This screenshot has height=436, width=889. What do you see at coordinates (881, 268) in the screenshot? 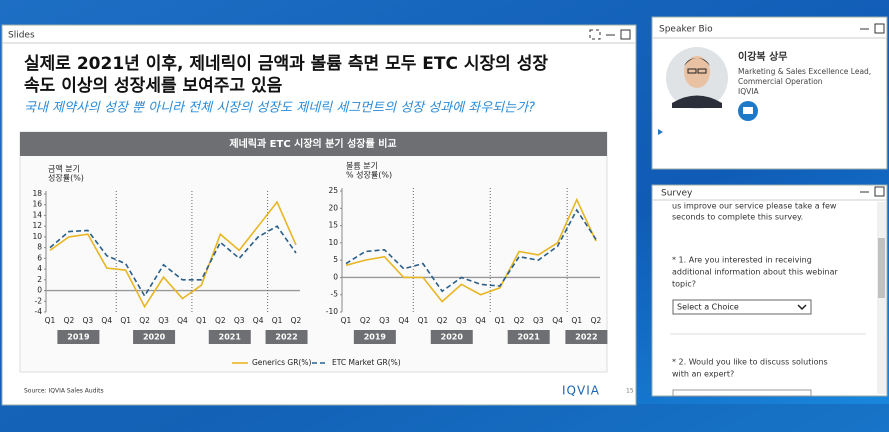
I see `scrollbar-thumb` at bounding box center [881, 268].